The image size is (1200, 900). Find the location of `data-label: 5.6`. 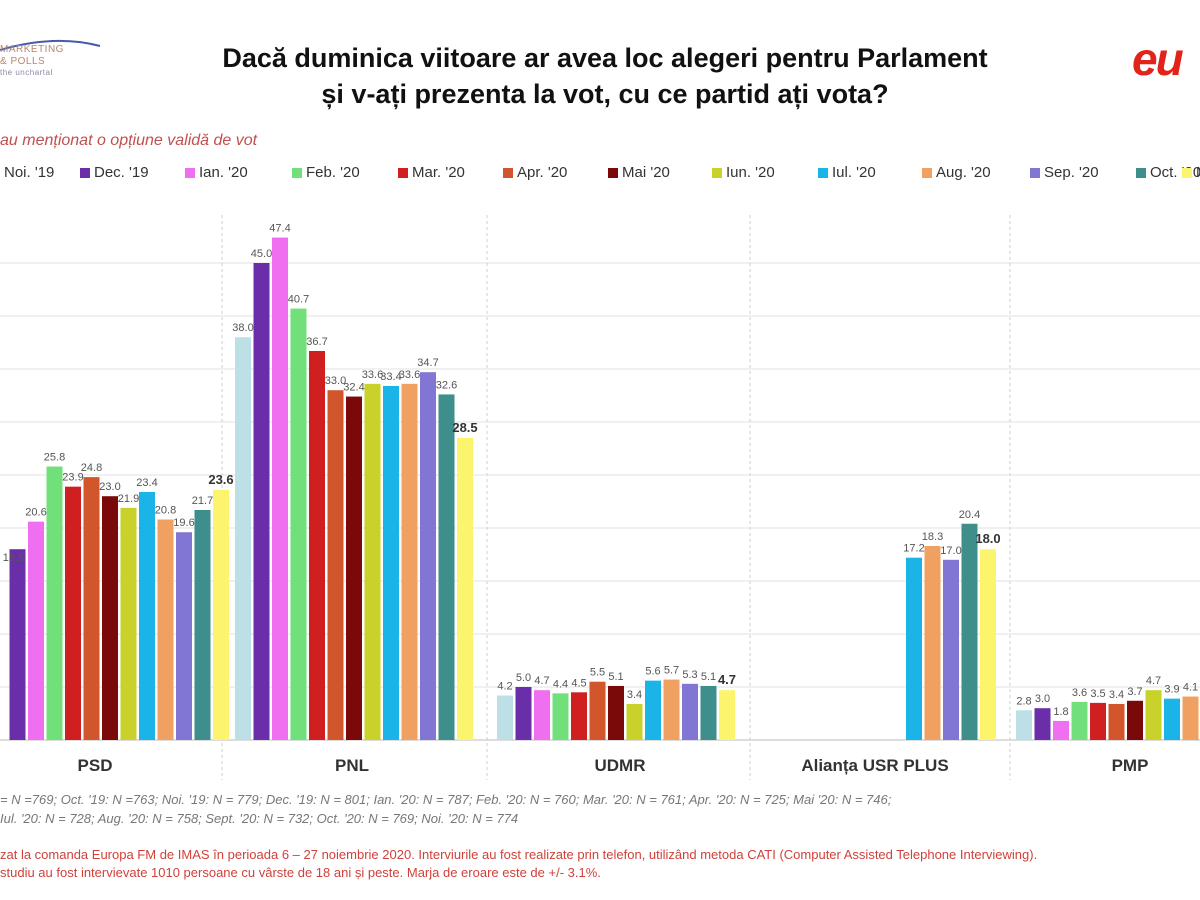

data-label: 5.6 is located at coordinates (652, 672).